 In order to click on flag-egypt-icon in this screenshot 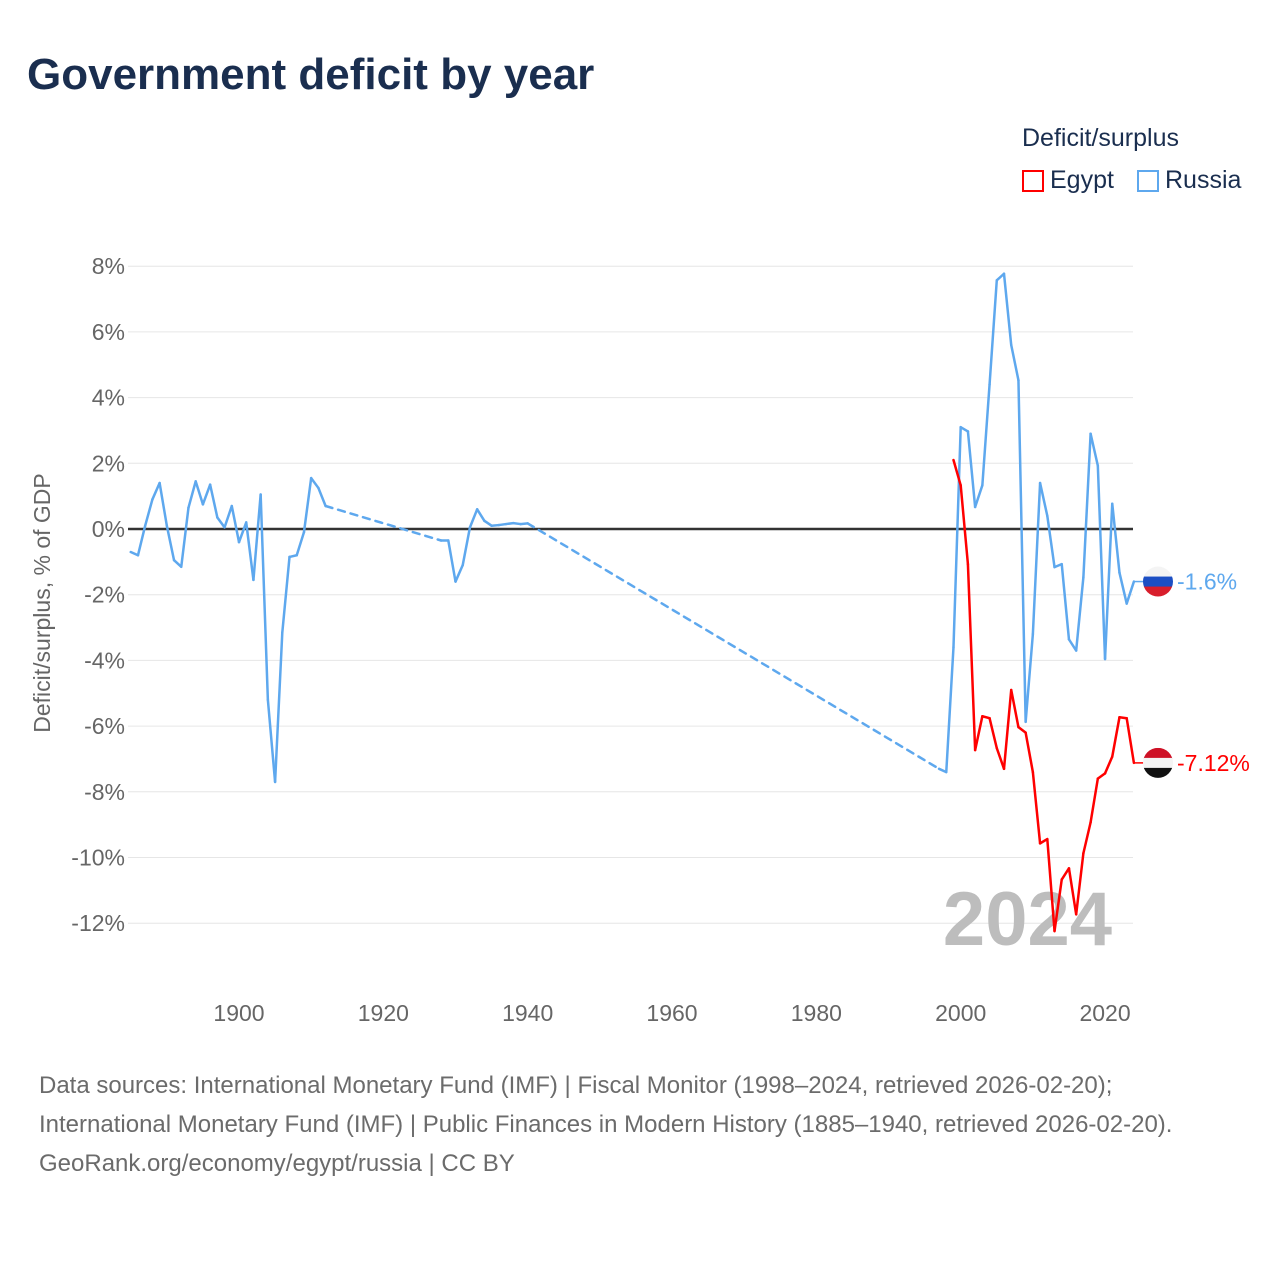, I will do `click(1158, 753)`.